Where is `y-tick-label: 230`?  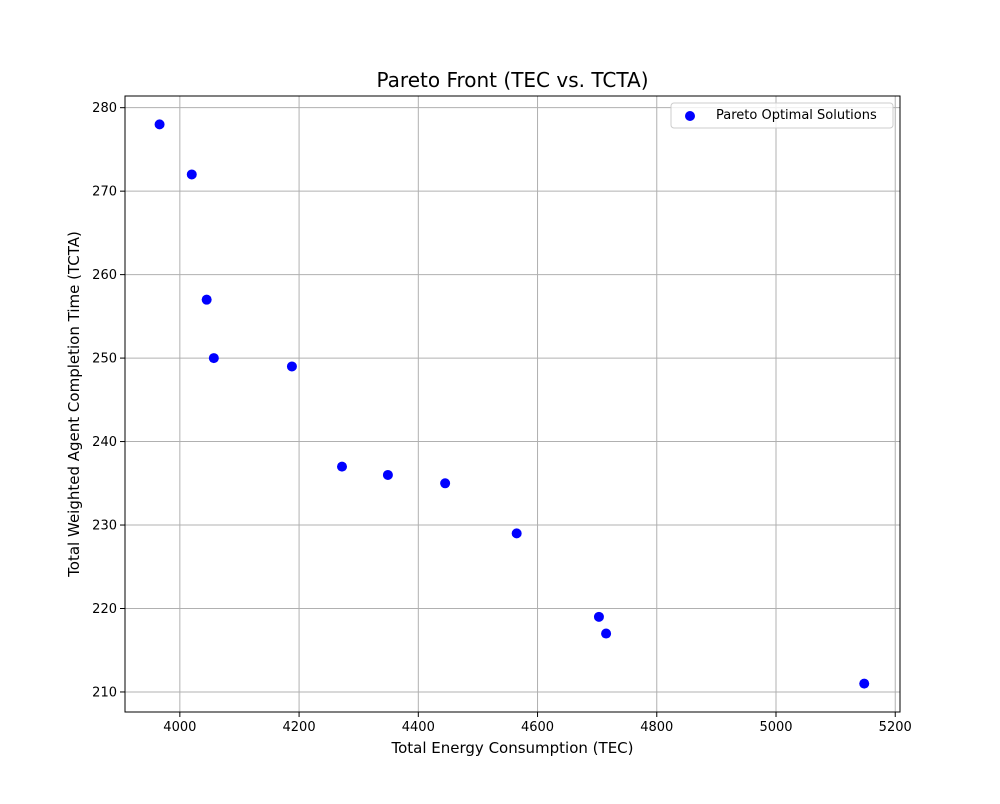
y-tick-label: 230 is located at coordinates (104, 526).